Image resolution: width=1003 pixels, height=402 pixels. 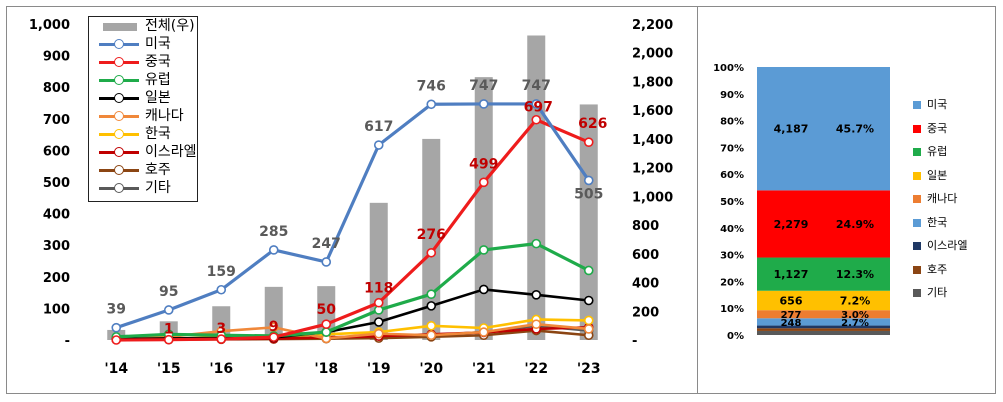 What do you see at coordinates (169, 330) in the screenshot?
I see `data-label-china: 1` at bounding box center [169, 330].